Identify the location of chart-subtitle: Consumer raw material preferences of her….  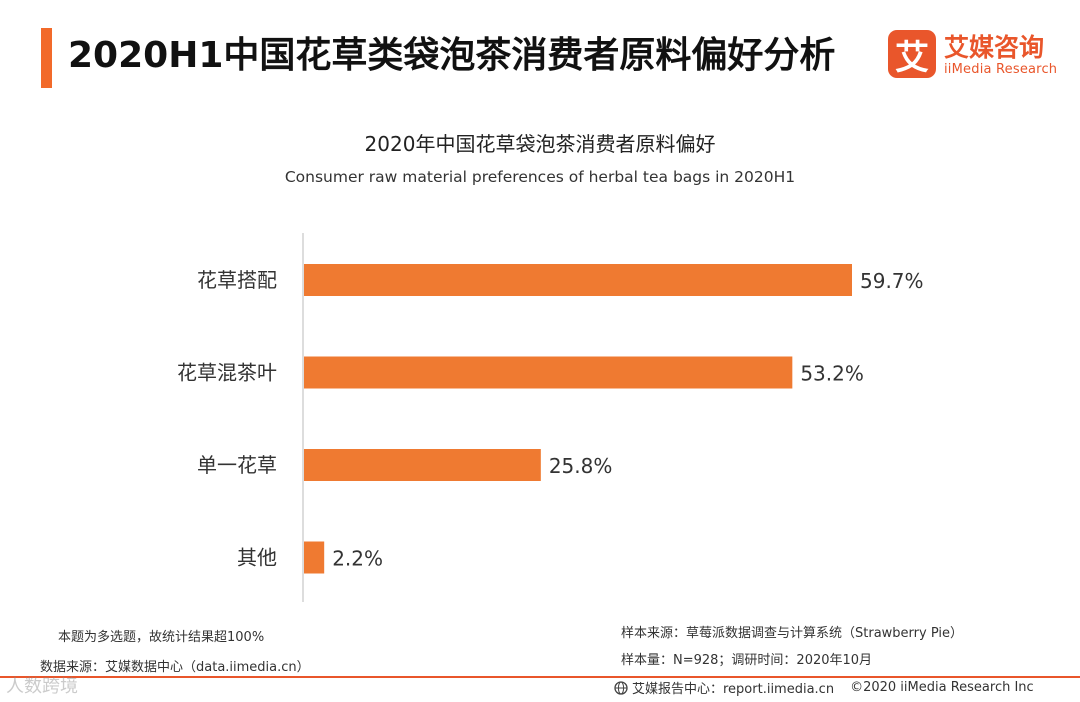
(540, 177).